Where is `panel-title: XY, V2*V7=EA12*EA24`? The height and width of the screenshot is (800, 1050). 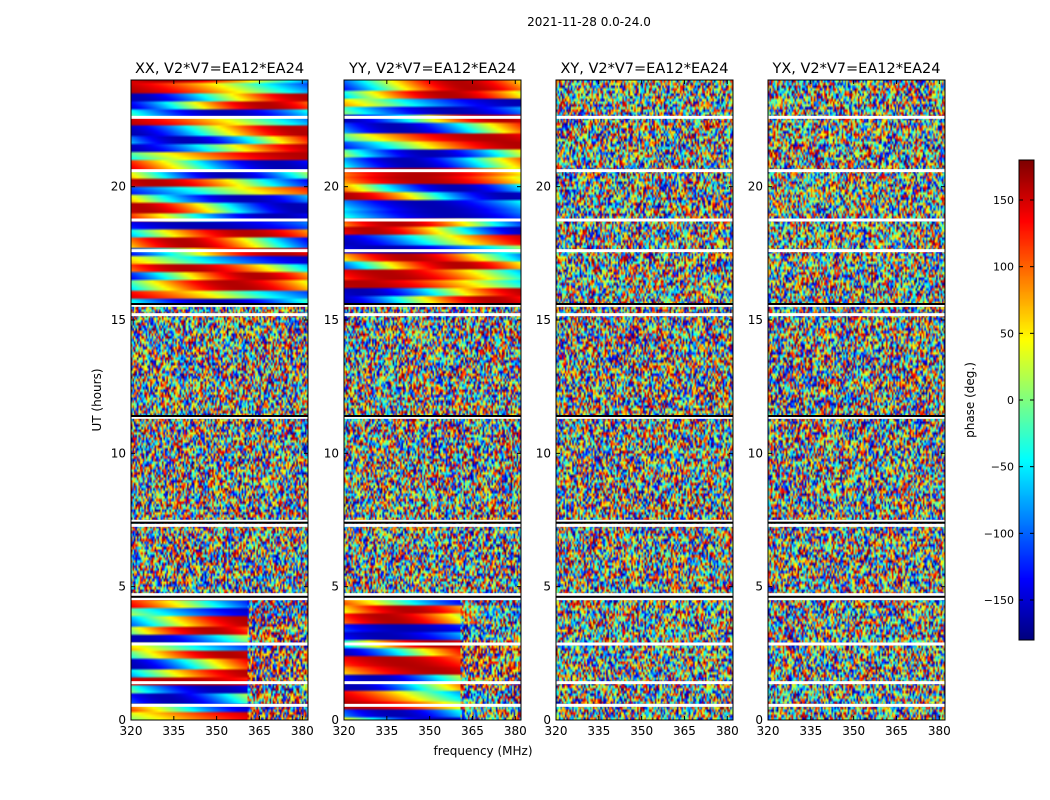 panel-title: XY, V2*V7=EA12*EA24 is located at coordinates (644, 69).